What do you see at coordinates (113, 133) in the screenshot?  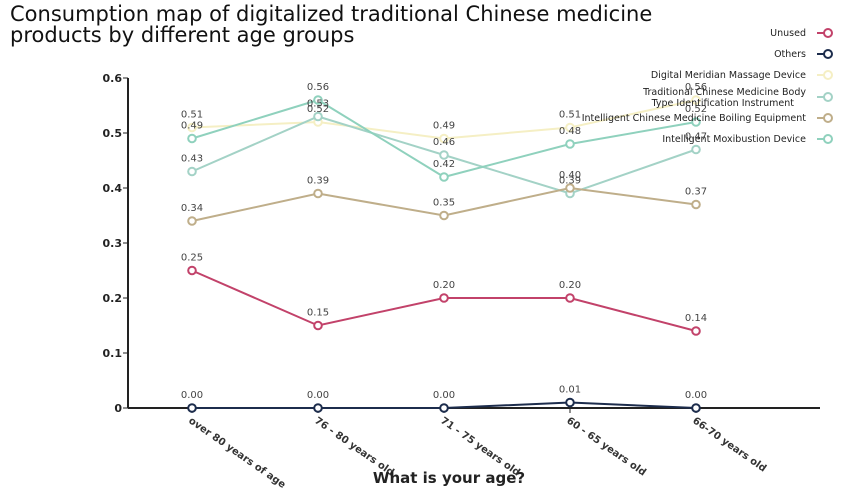 I see `y-tick-label: 0.5` at bounding box center [113, 133].